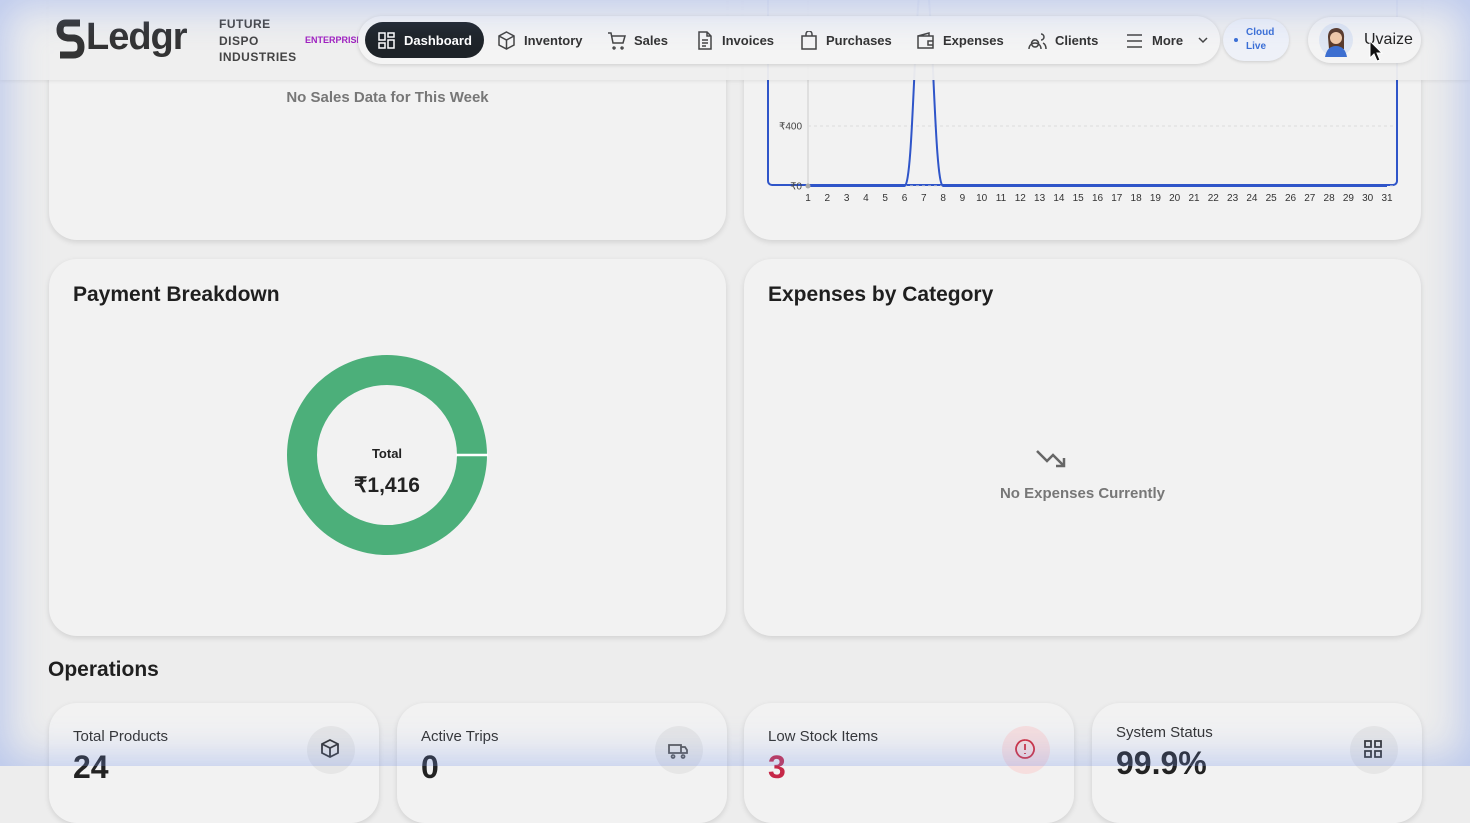  Describe the element at coordinates (387, 455) in the screenshot. I see `donut-slice` at that location.